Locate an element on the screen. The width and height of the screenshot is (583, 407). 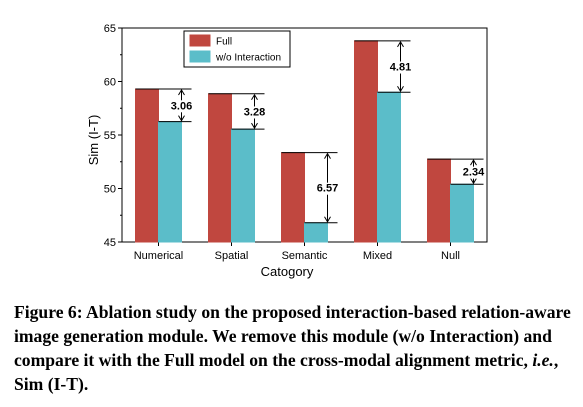
y-tick-label: 45 is located at coordinates (110, 243).